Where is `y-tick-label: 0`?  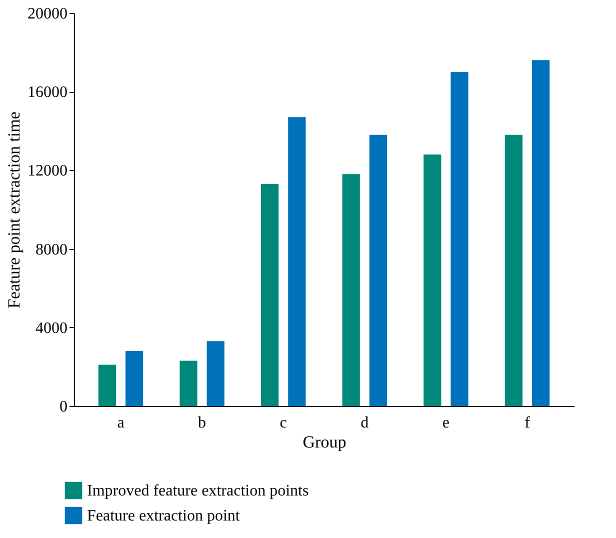 y-tick-label: 0 is located at coordinates (64, 407).